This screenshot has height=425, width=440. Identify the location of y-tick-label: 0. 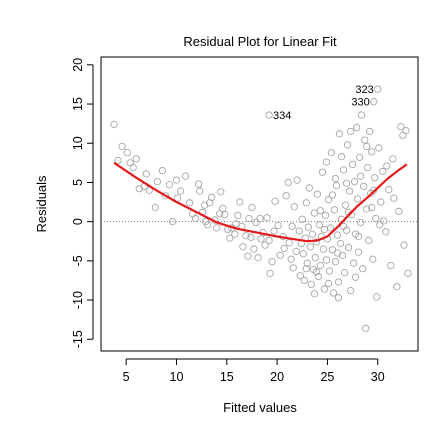
(78, 221).